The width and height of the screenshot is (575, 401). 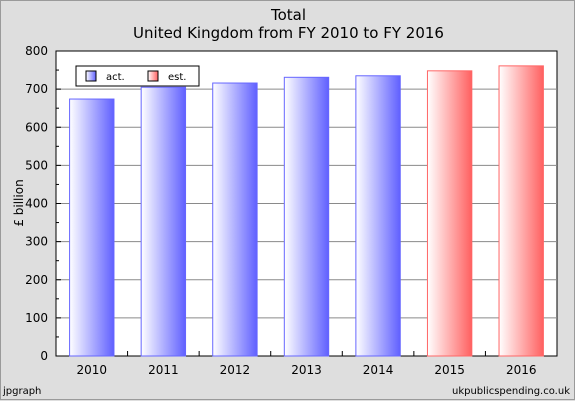 I want to click on bar-est-2015, so click(x=449, y=213).